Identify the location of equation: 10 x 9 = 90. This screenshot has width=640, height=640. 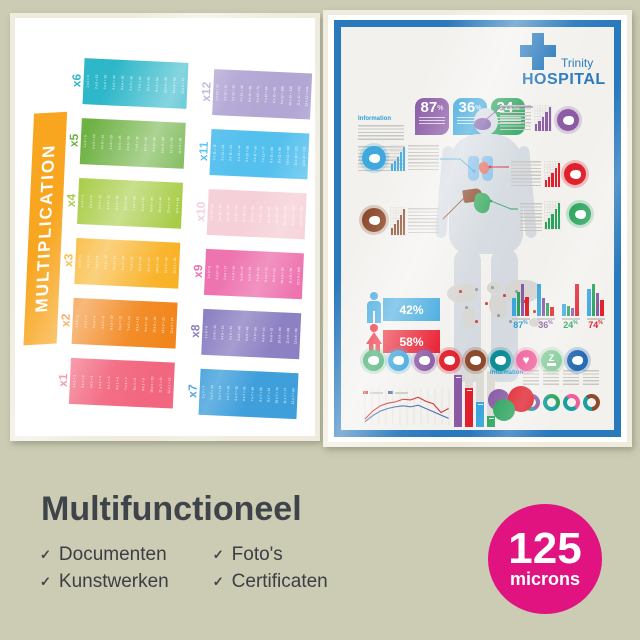
(282, 275).